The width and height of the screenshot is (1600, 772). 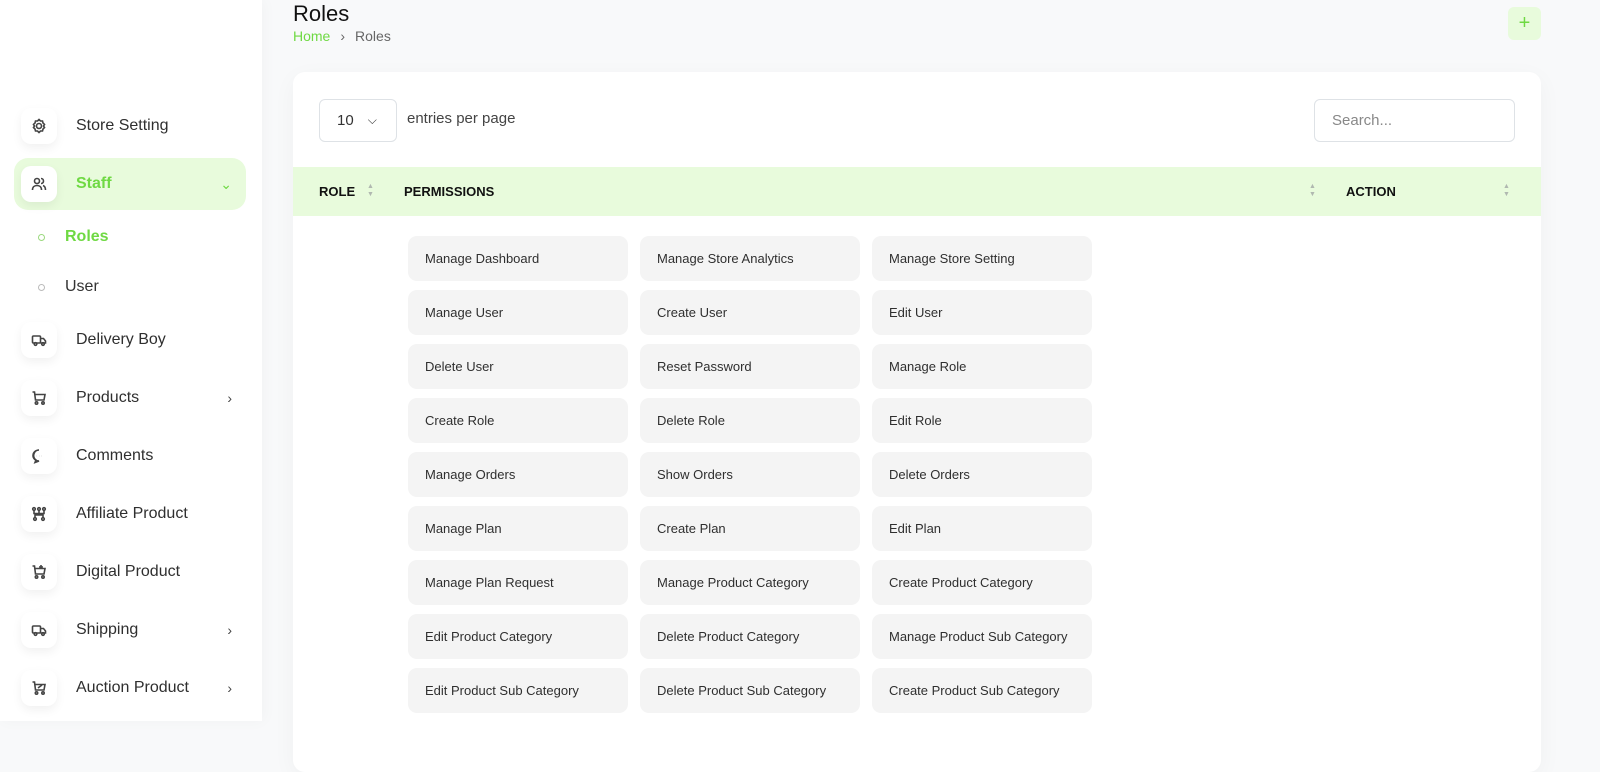 I want to click on permission-badge: Manage Plan, so click(x=518, y=528).